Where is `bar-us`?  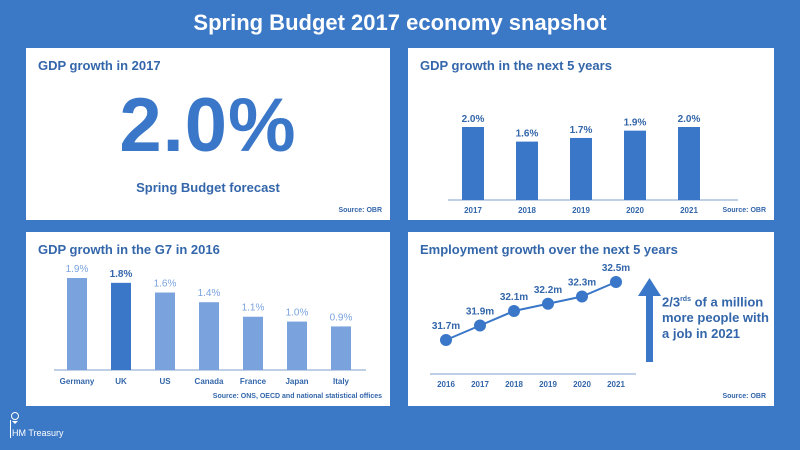 bar-us is located at coordinates (165, 331).